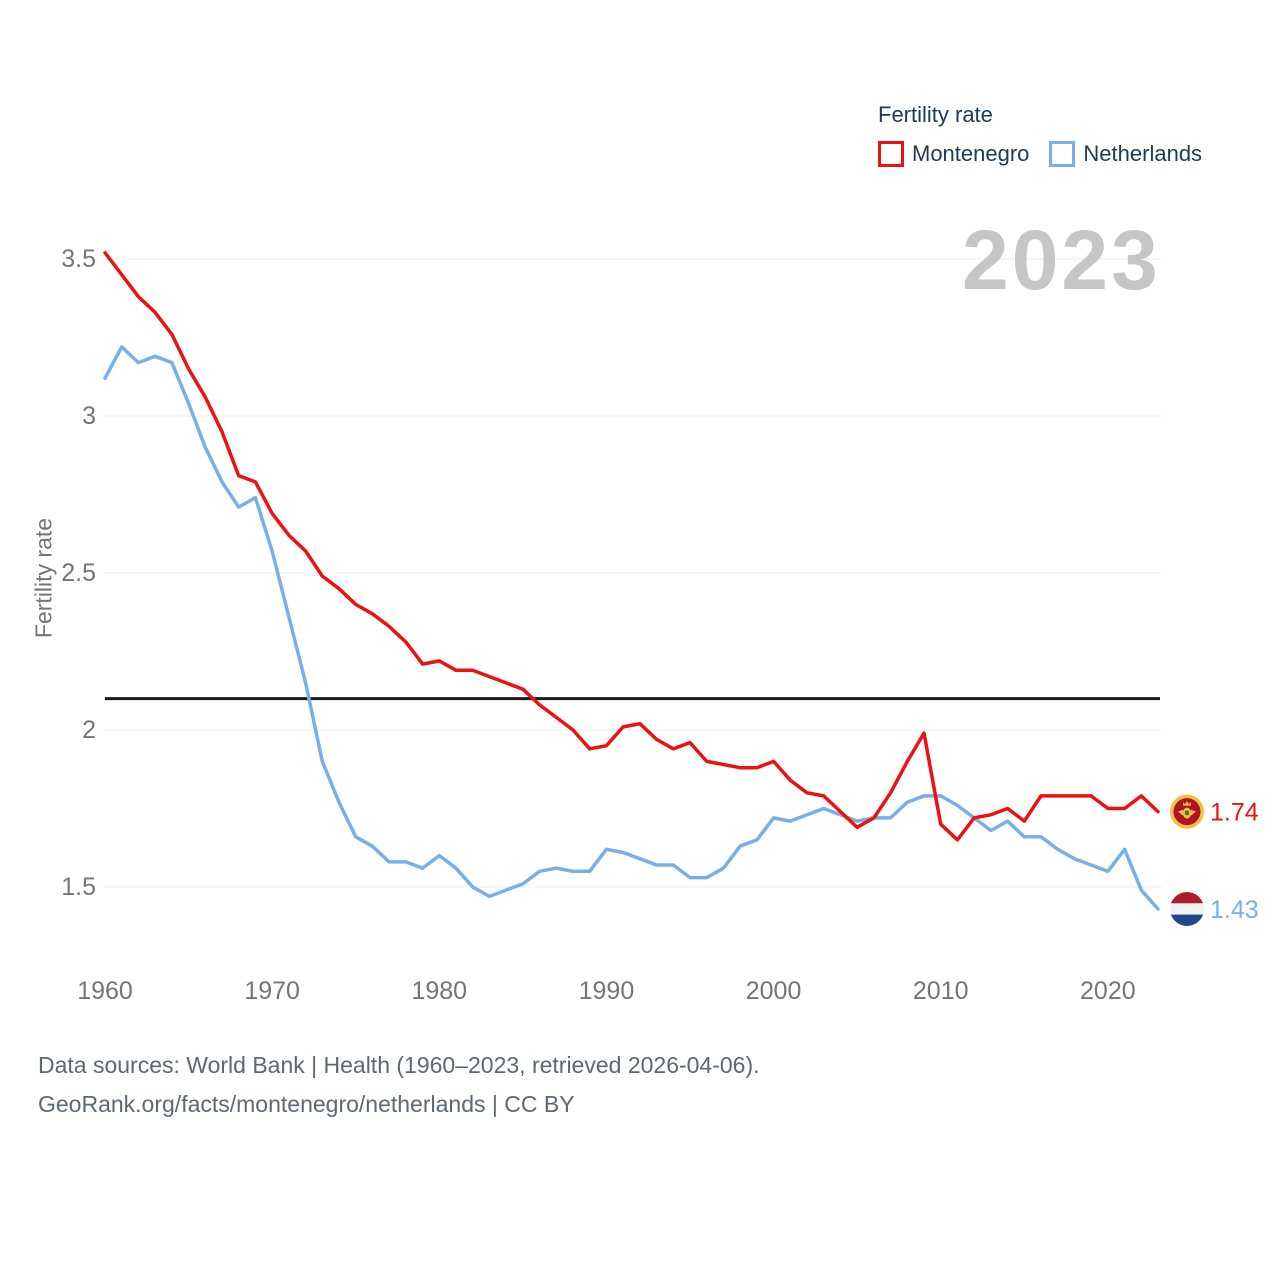  I want to click on legend-items: Montenegro Netherlands, so click(1050, 154).